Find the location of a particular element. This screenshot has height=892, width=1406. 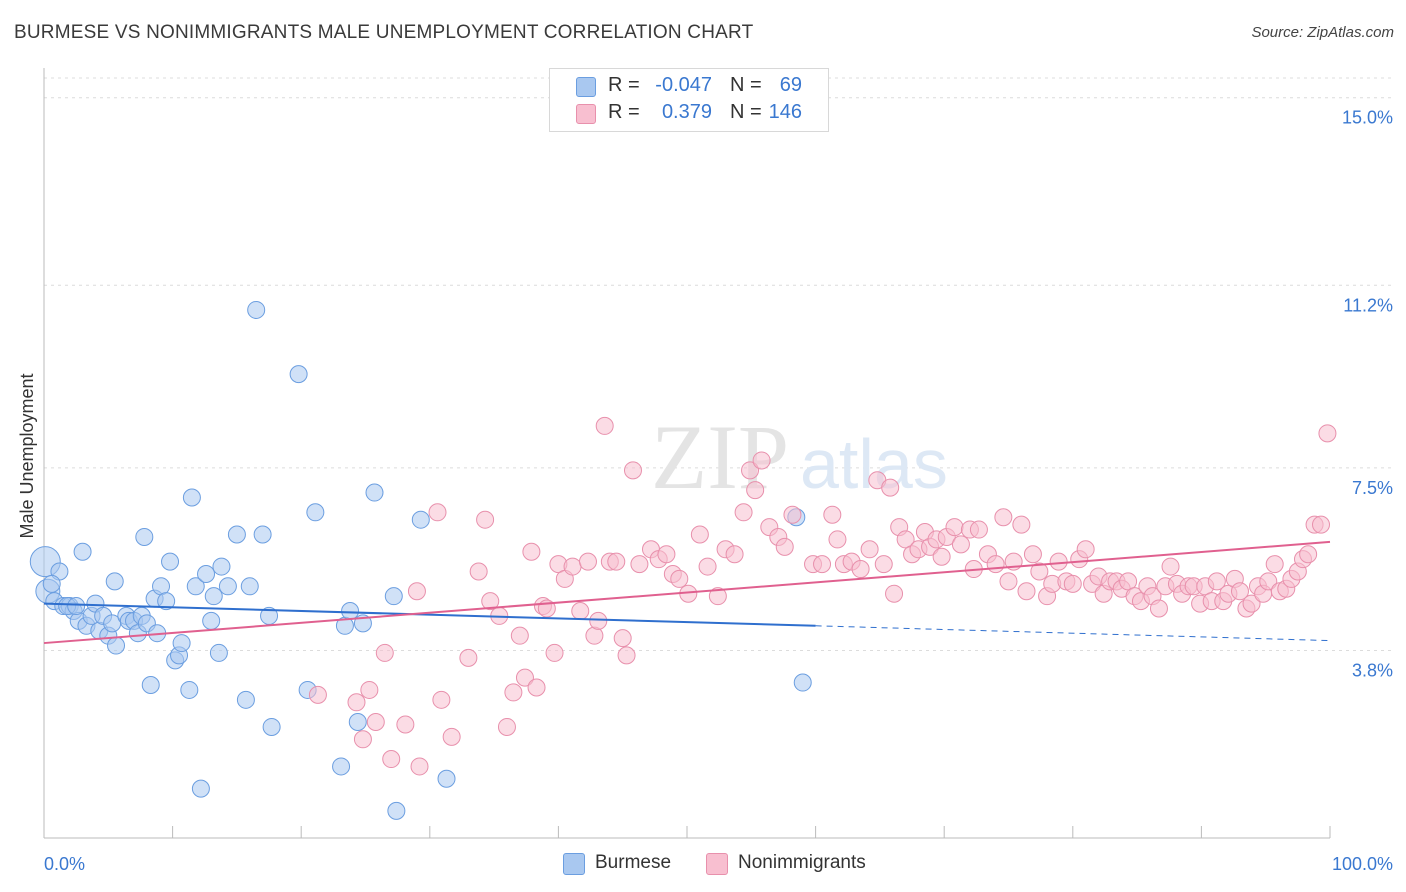

legend-r-value: 0.379 is located at coordinates (686, 112).